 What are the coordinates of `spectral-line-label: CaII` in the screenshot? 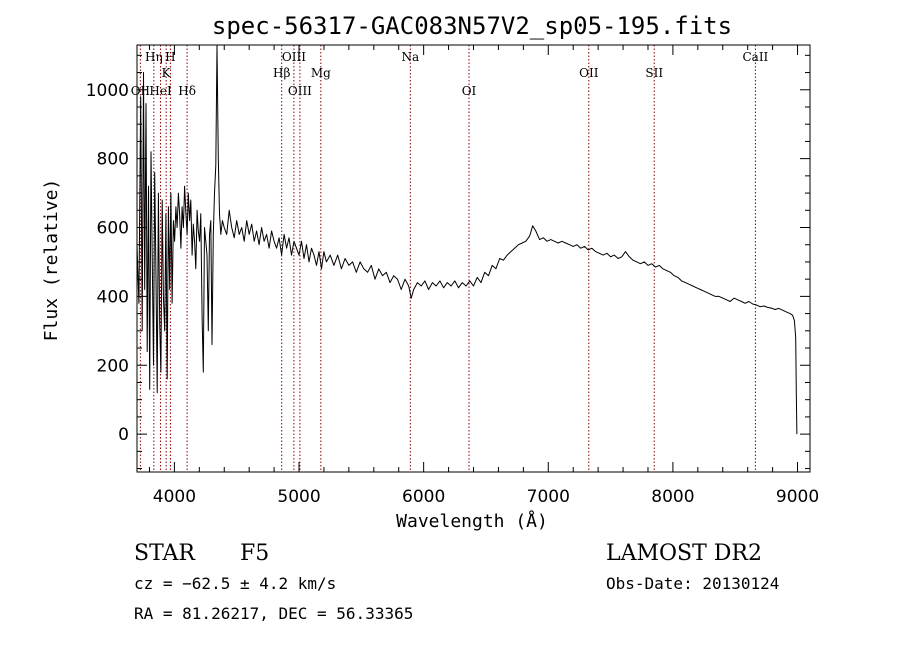 It's located at (755, 57).